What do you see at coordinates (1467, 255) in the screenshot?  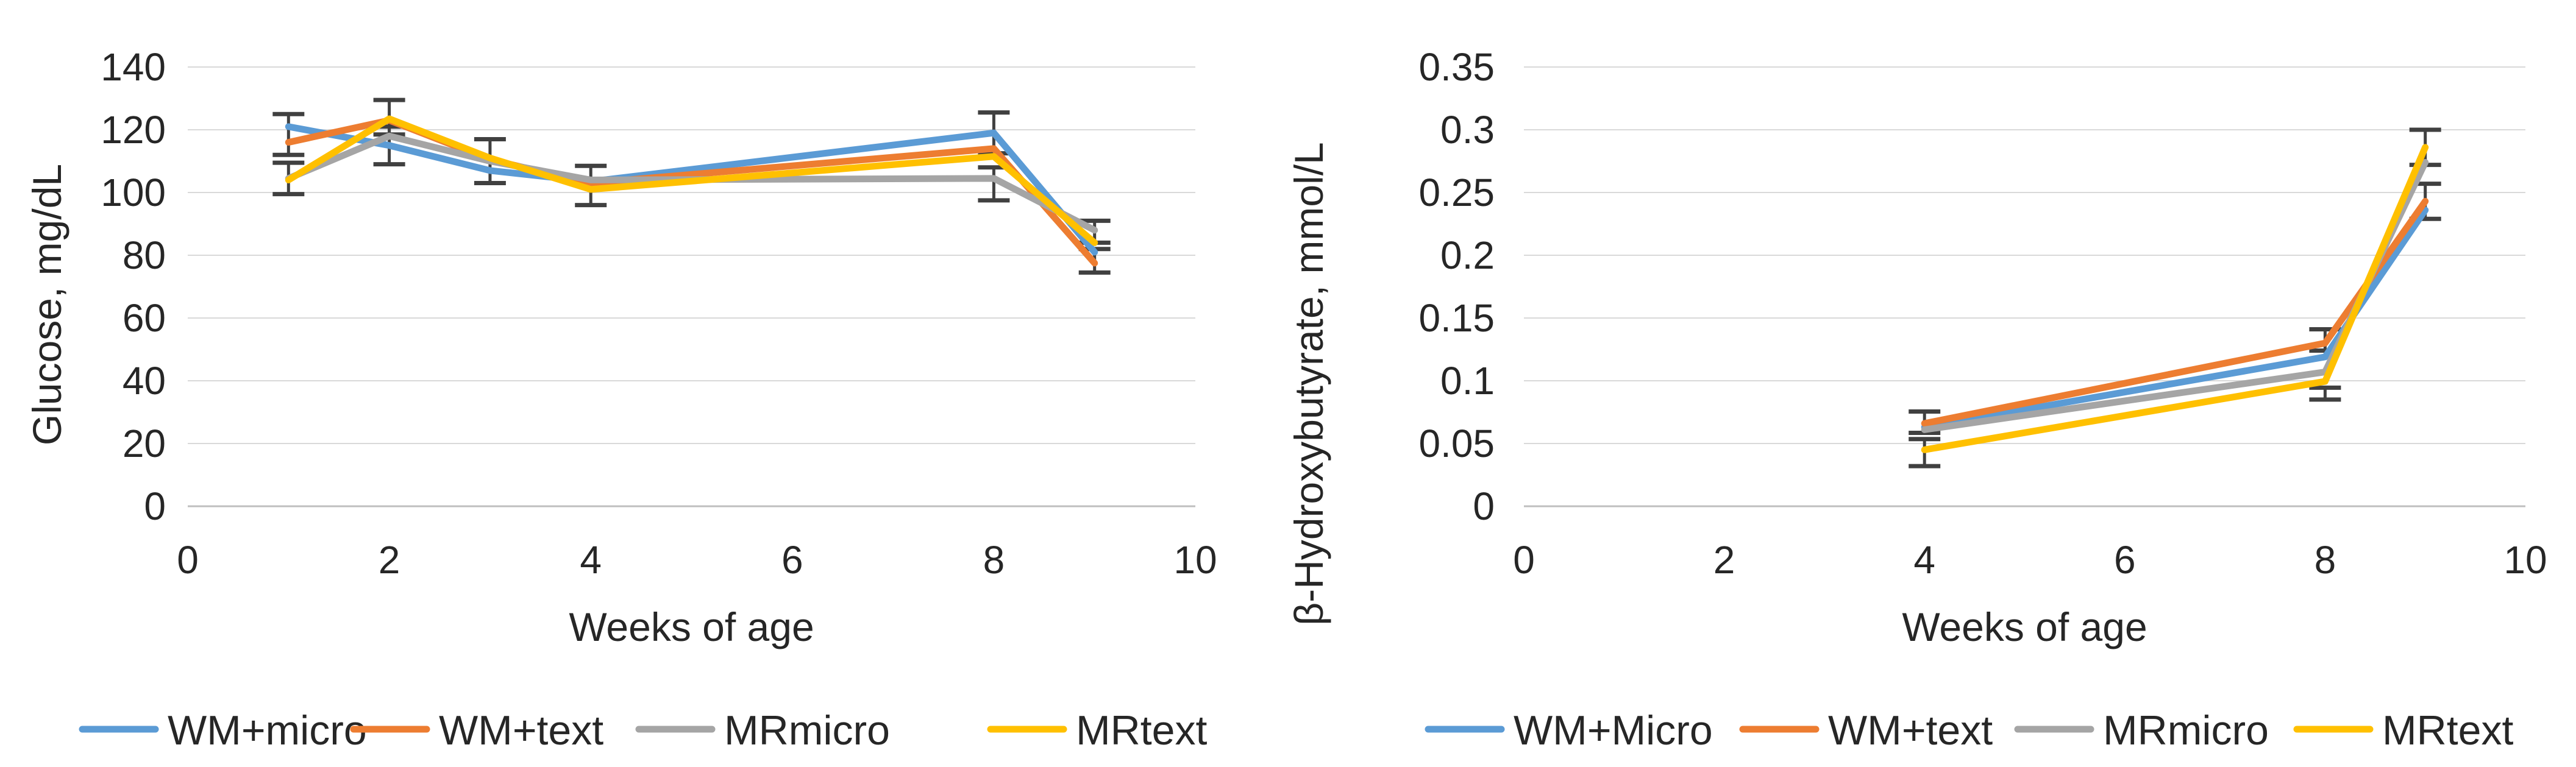 I see `y-tick-label: 0.2` at bounding box center [1467, 255].